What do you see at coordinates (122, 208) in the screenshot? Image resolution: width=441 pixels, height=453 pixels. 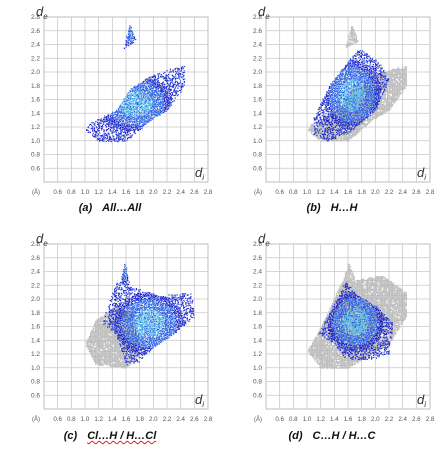 I see `caption-text: All…All` at bounding box center [122, 208].